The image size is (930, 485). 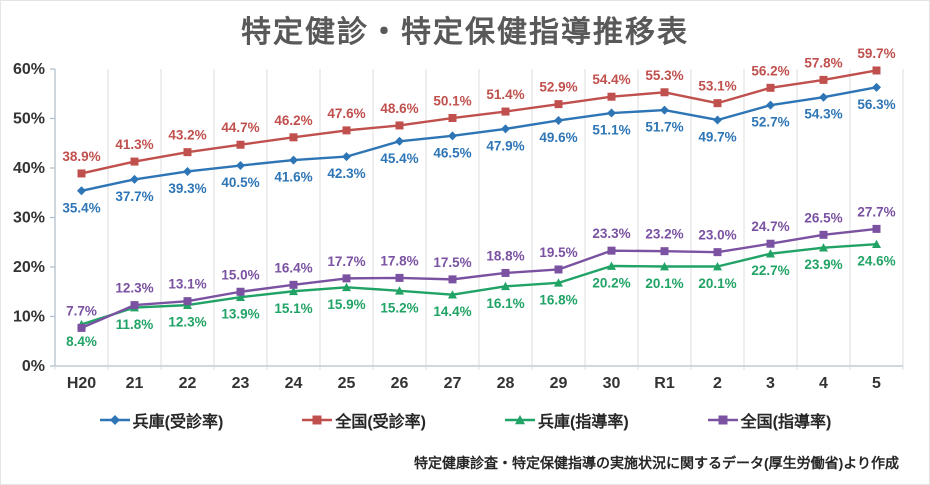 I want to click on data-point-label: 15.0%, so click(x=240, y=274).